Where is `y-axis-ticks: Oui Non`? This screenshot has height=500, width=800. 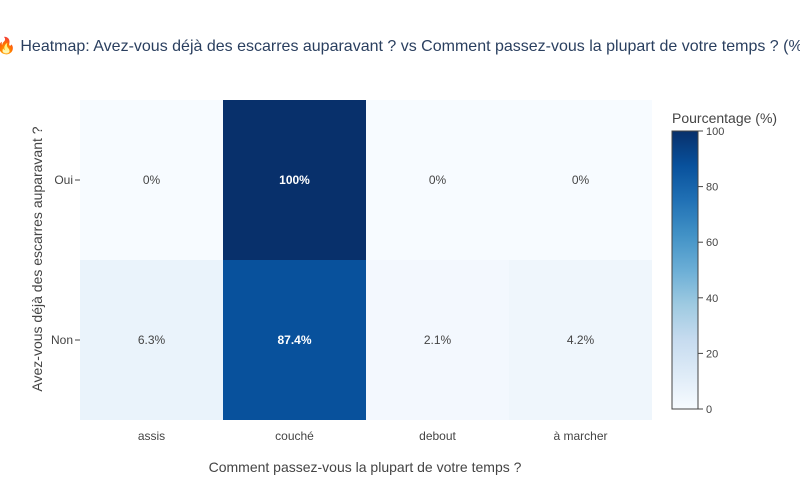
y-axis-ticks: Oui Non is located at coordinates (65, 260).